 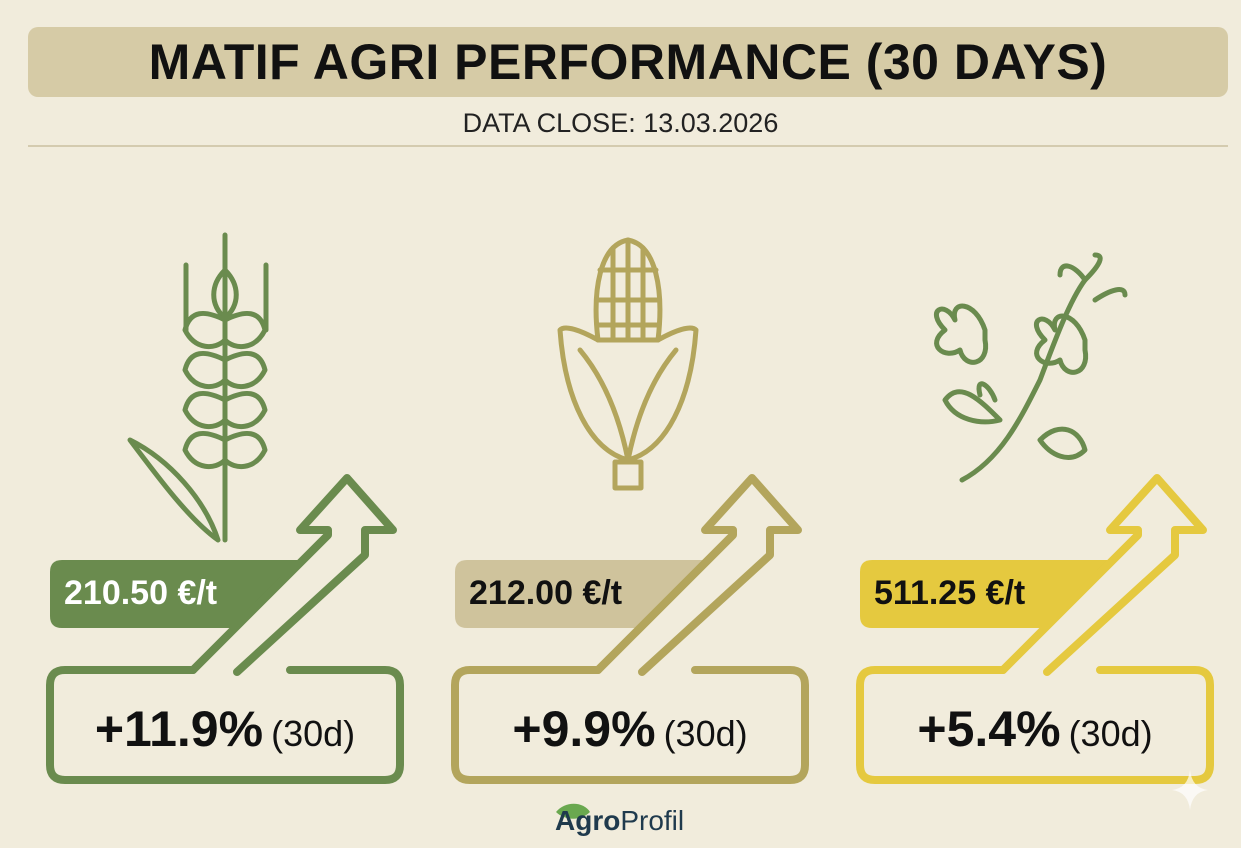 What do you see at coordinates (652, 820) in the screenshot?
I see `logo-regular: Profil` at bounding box center [652, 820].